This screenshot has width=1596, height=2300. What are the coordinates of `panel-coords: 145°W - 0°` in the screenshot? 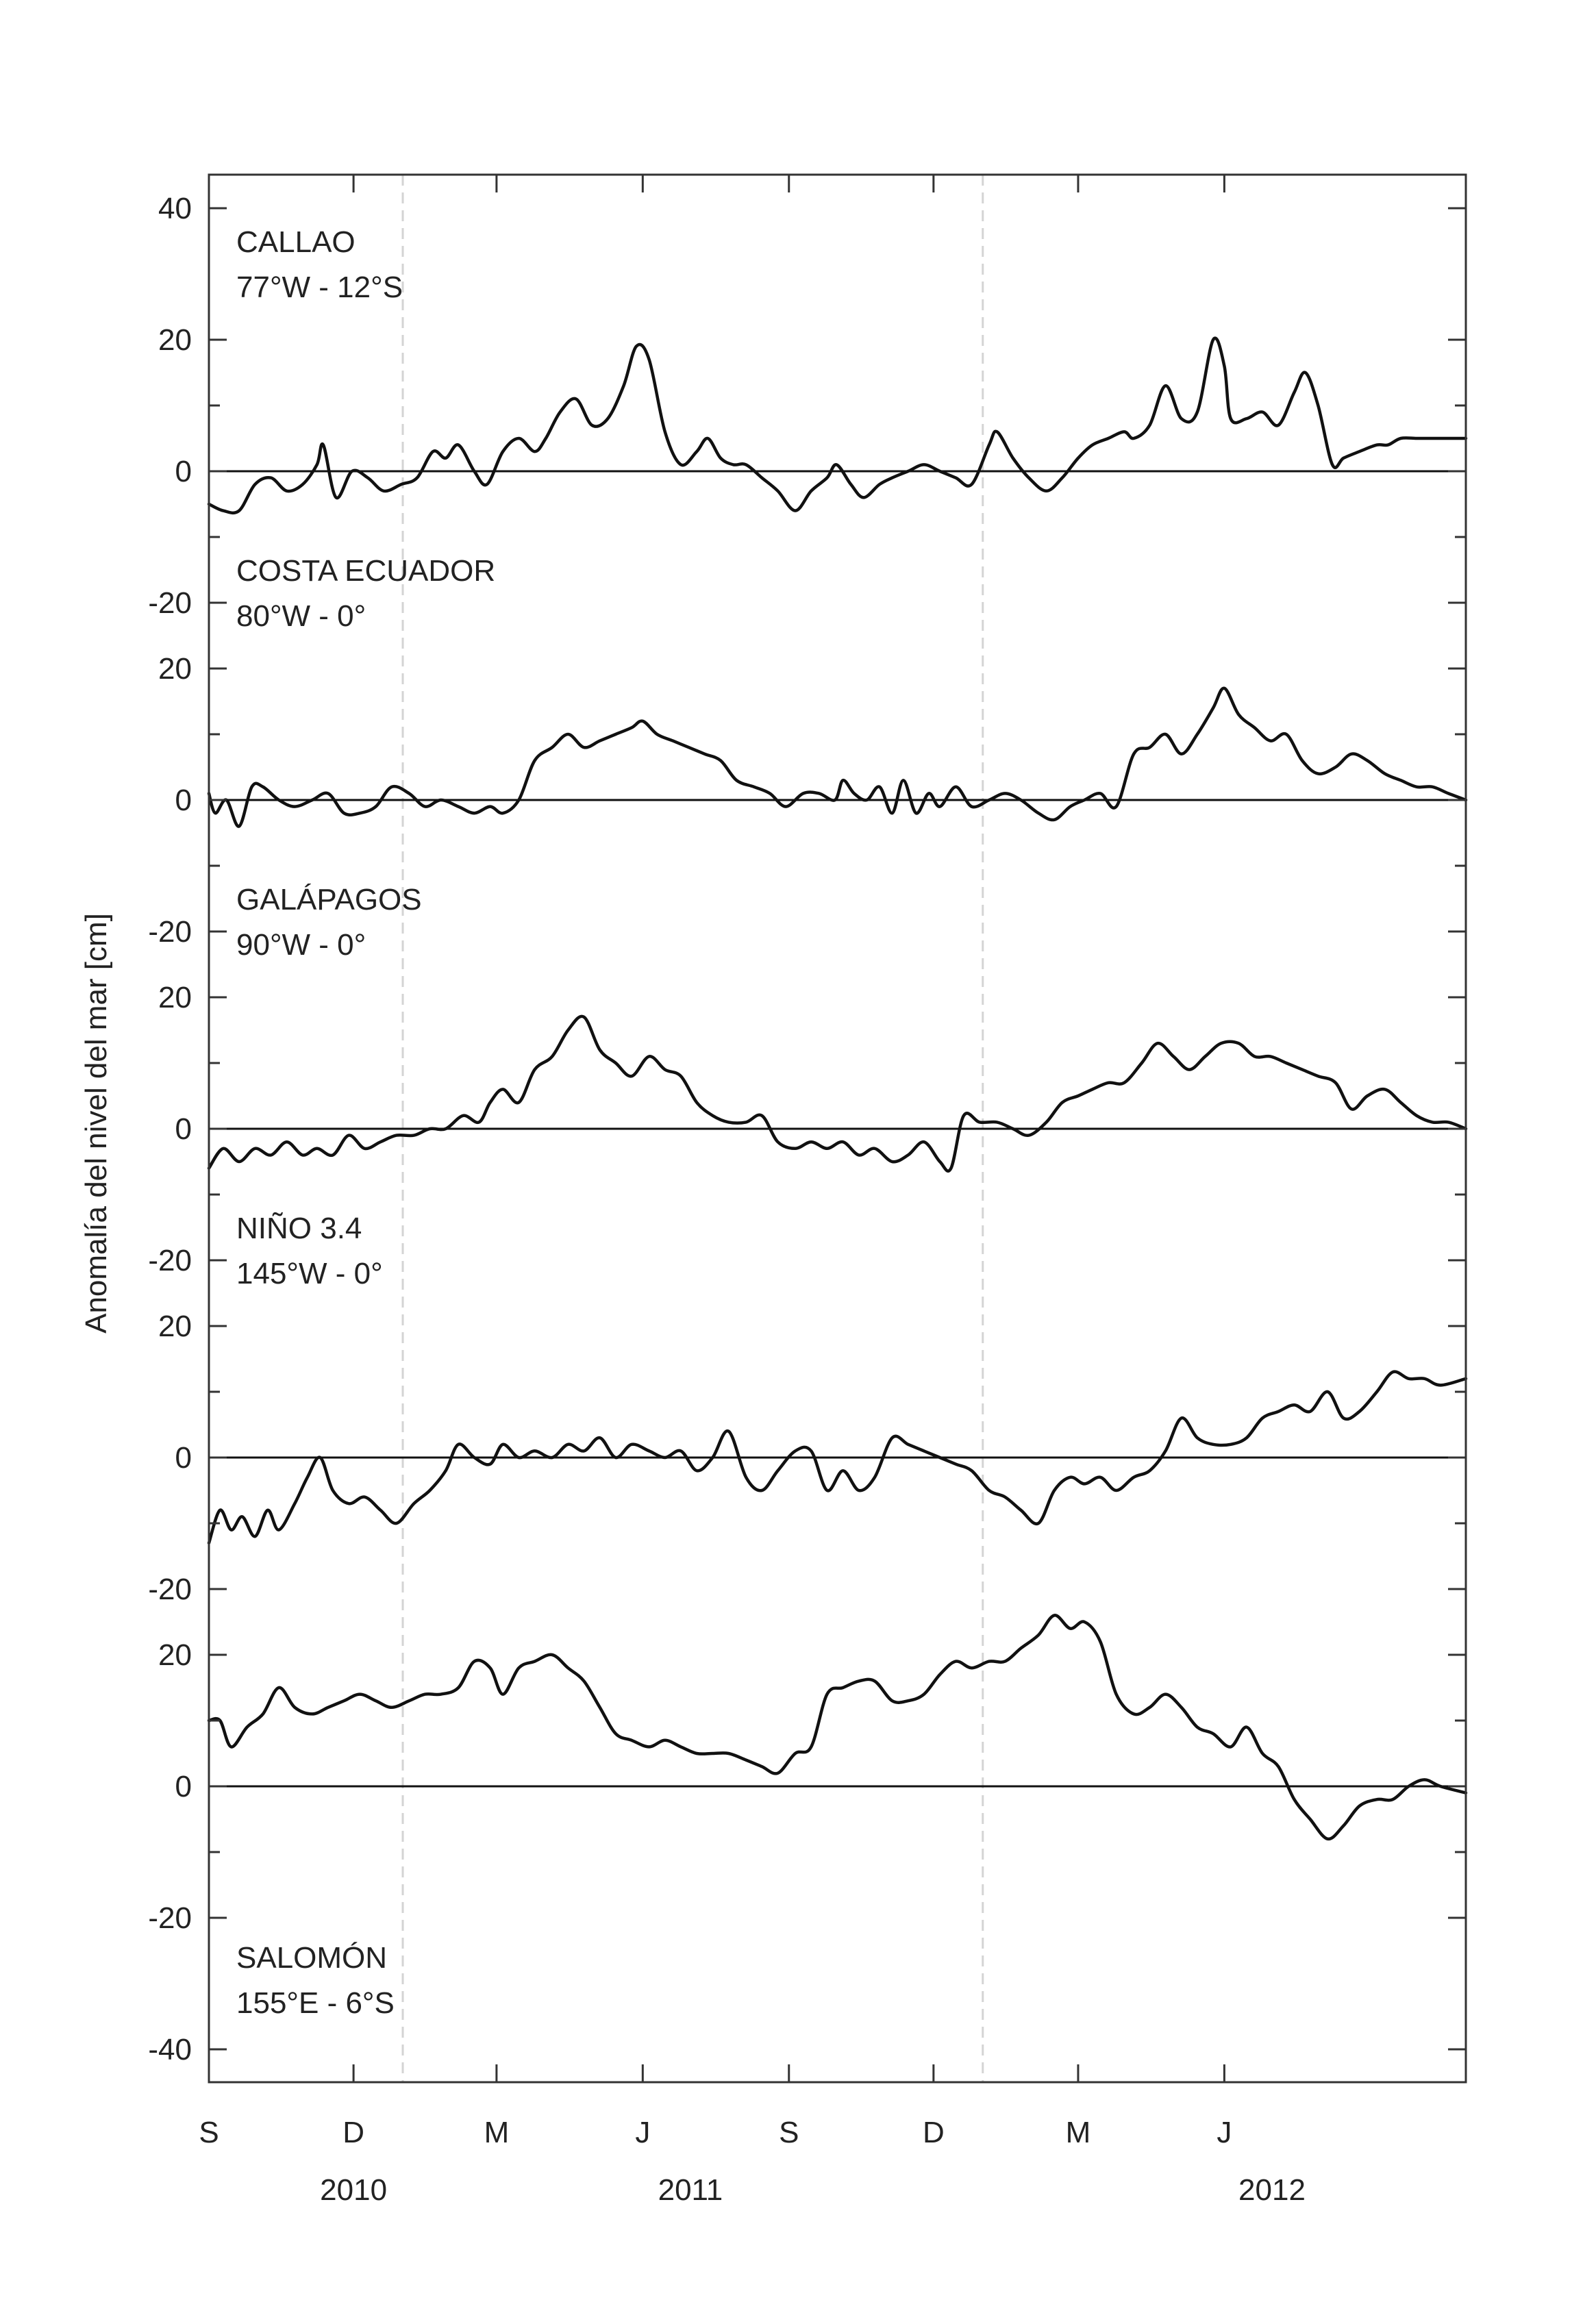 It's located at (309, 1273).